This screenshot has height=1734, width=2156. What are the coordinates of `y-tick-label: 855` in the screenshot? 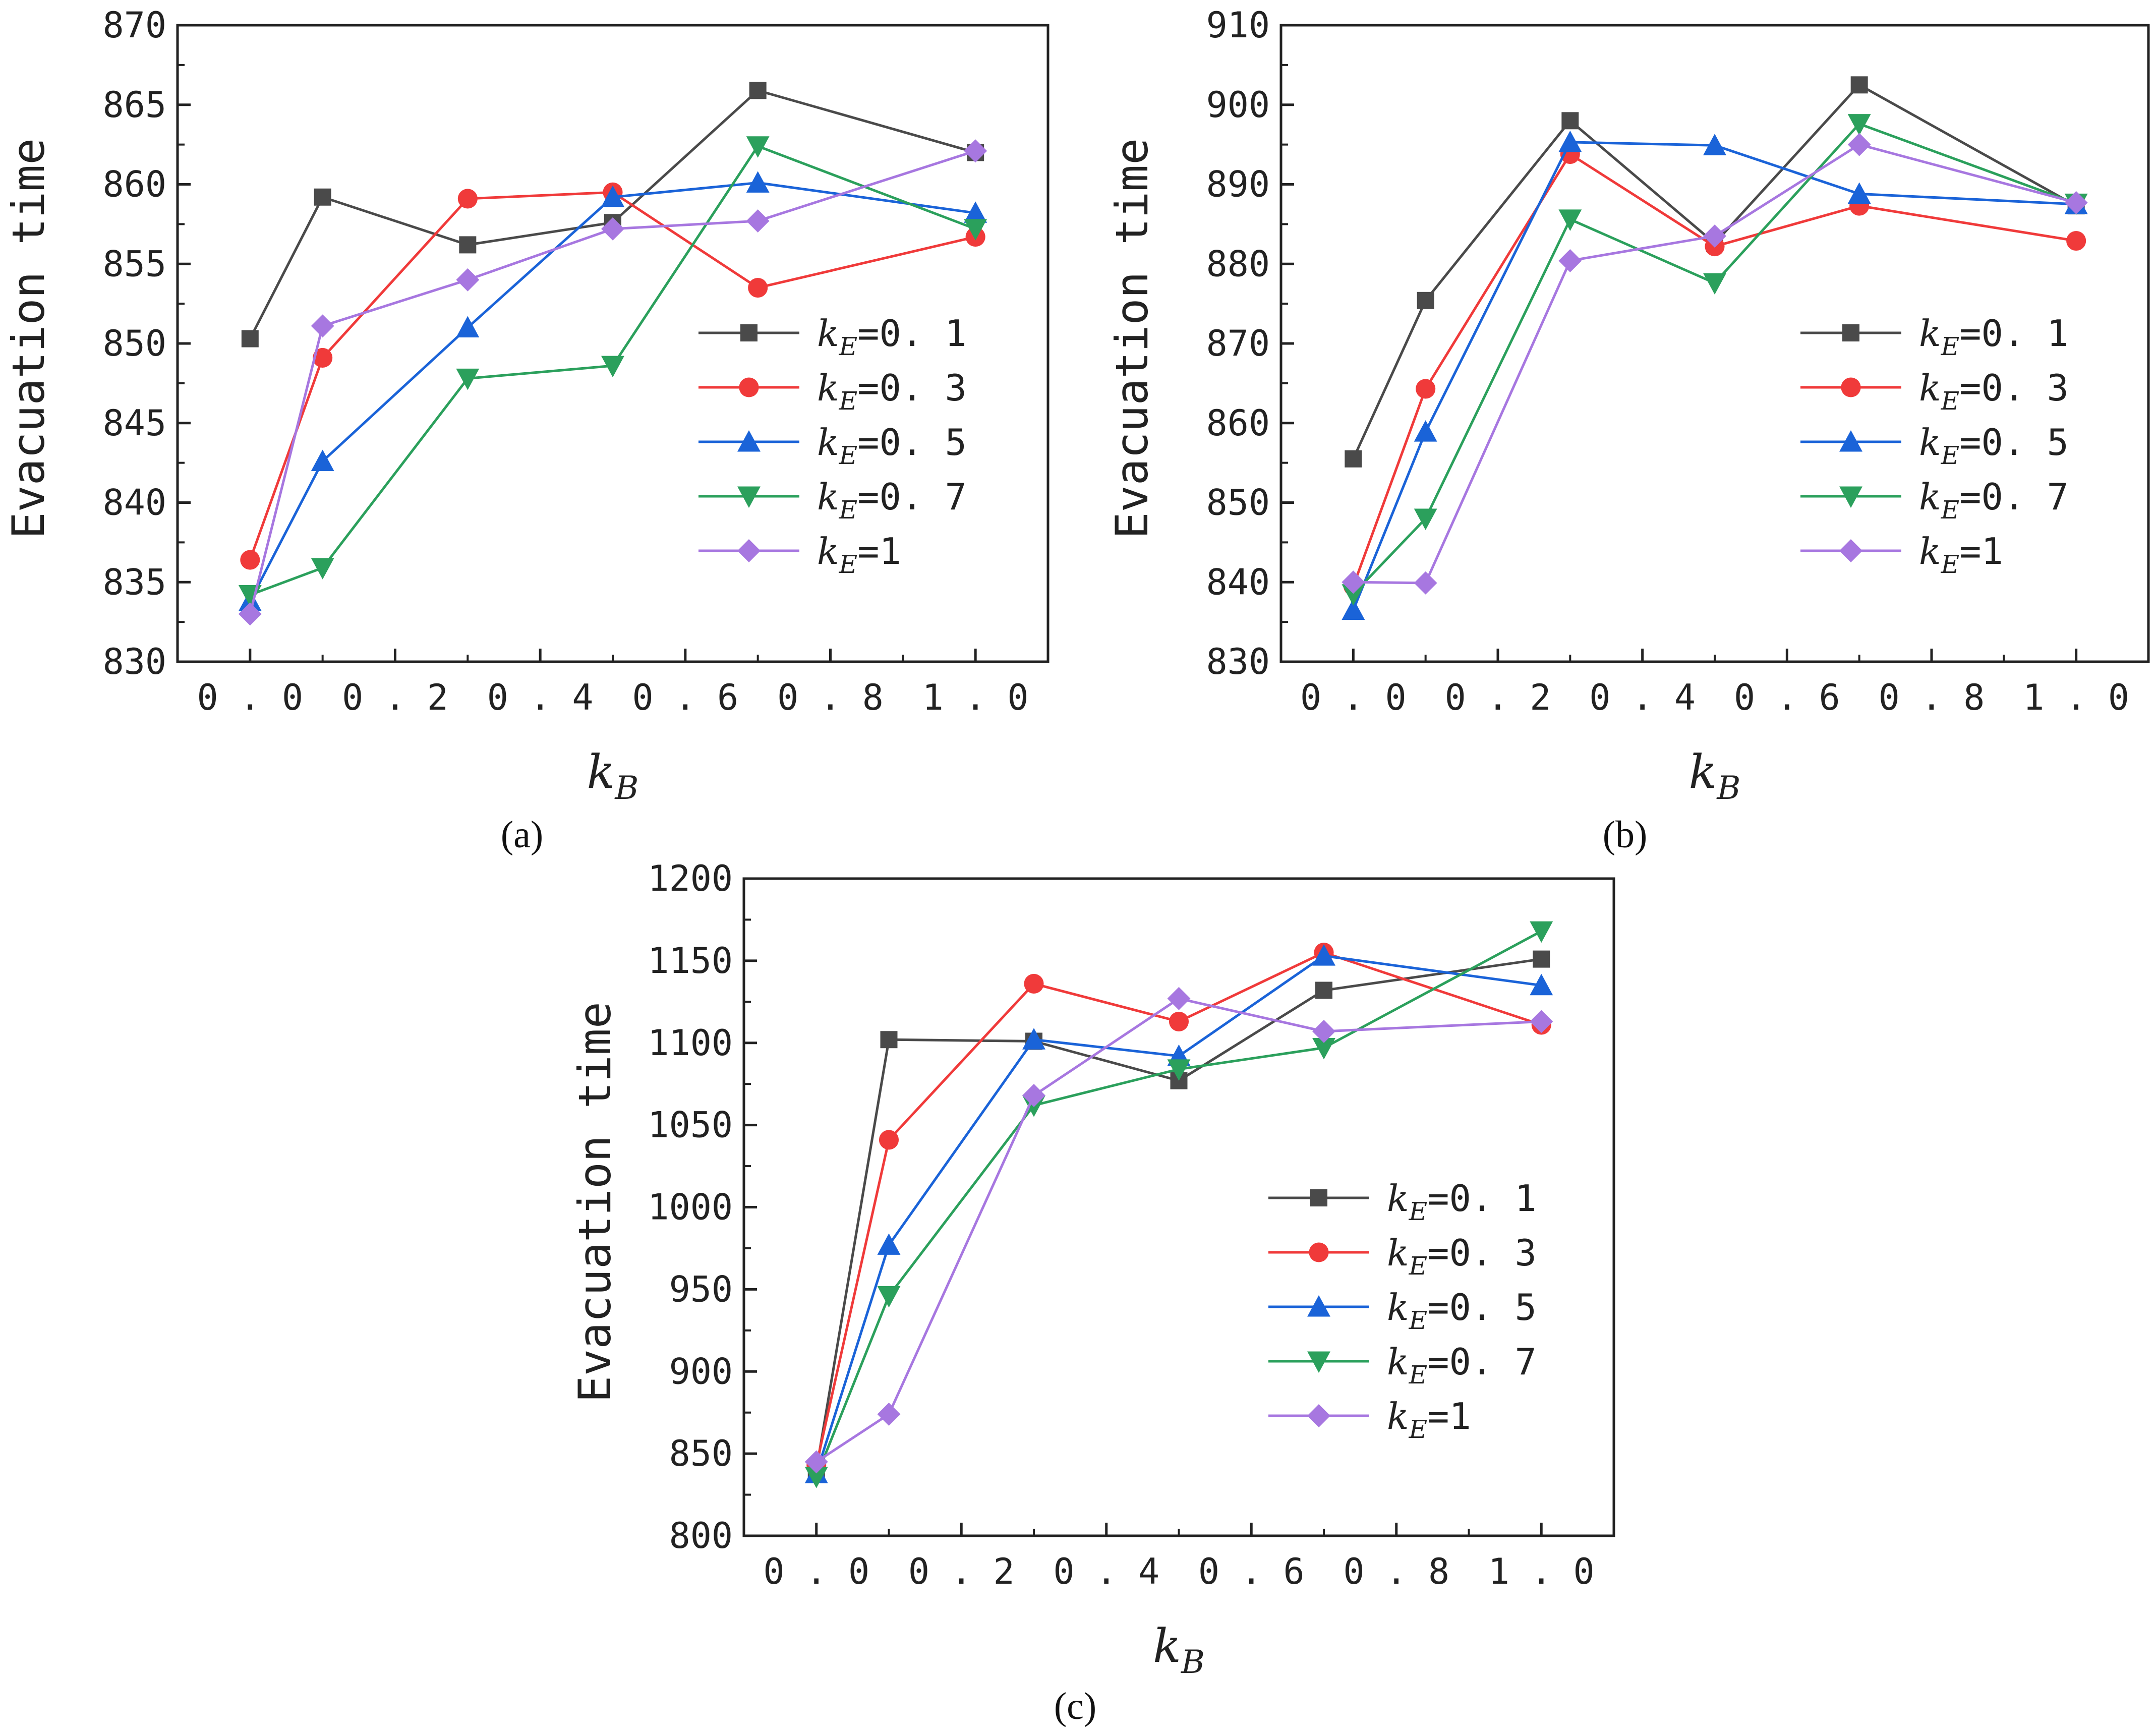 It's located at (134, 263).